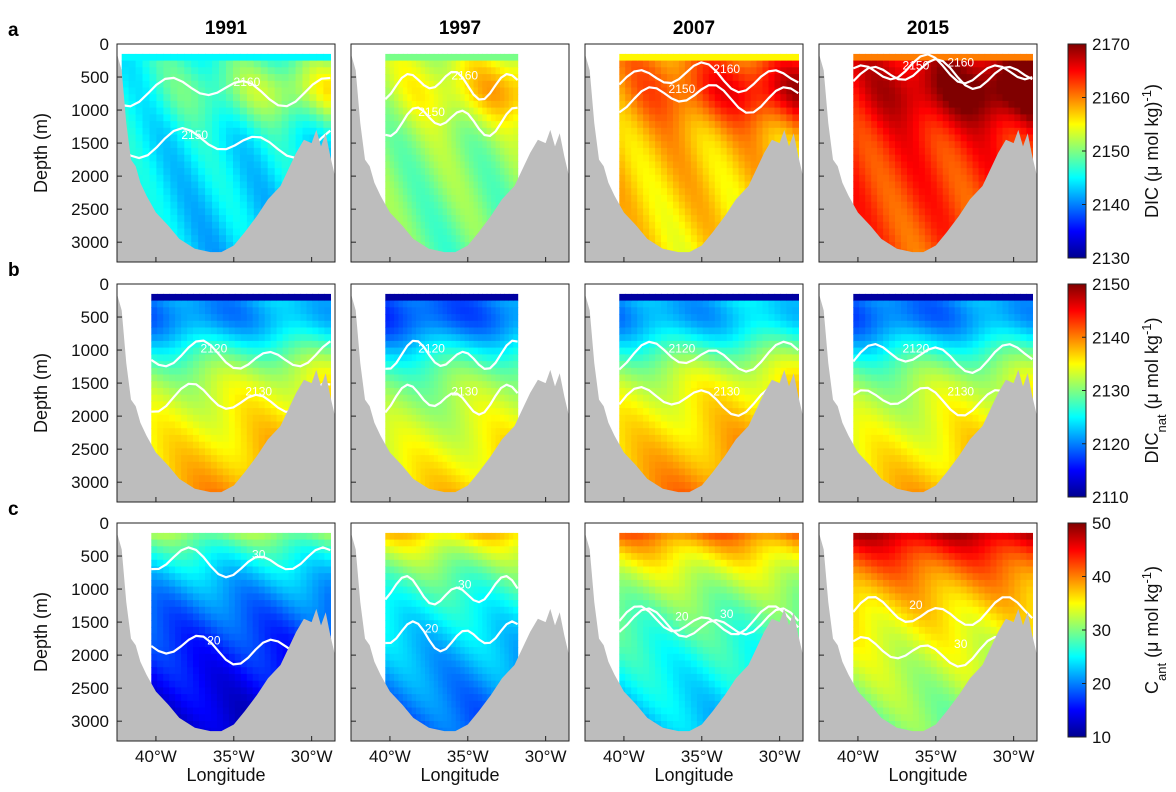 This screenshot has height=792, width=1176. What do you see at coordinates (928, 393) in the screenshot?
I see `panel-b-2015: 2120 2130` at bounding box center [928, 393].